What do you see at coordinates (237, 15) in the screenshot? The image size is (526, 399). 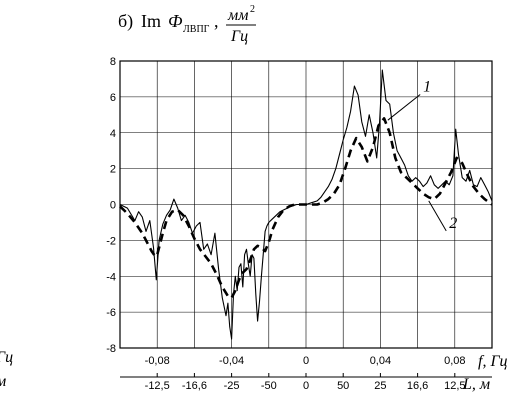 I see `title-numerator: мм` at bounding box center [237, 15].